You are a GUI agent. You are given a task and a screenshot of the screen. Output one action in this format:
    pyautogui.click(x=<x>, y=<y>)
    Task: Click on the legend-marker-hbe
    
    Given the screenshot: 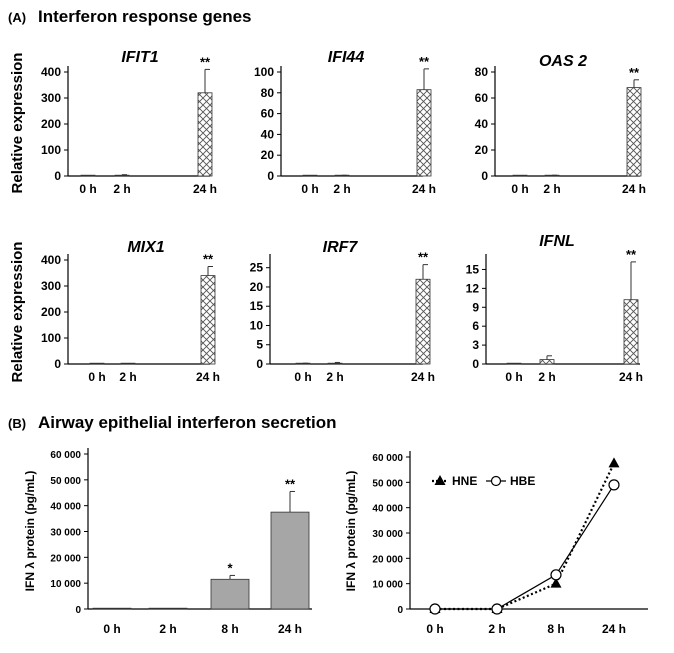 What is the action you would take?
    pyautogui.click(x=496, y=481)
    